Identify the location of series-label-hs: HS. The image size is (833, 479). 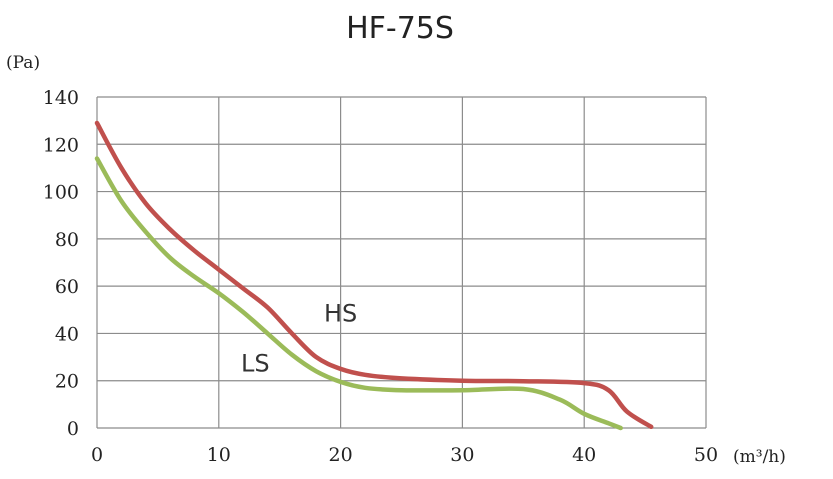
(340, 314).